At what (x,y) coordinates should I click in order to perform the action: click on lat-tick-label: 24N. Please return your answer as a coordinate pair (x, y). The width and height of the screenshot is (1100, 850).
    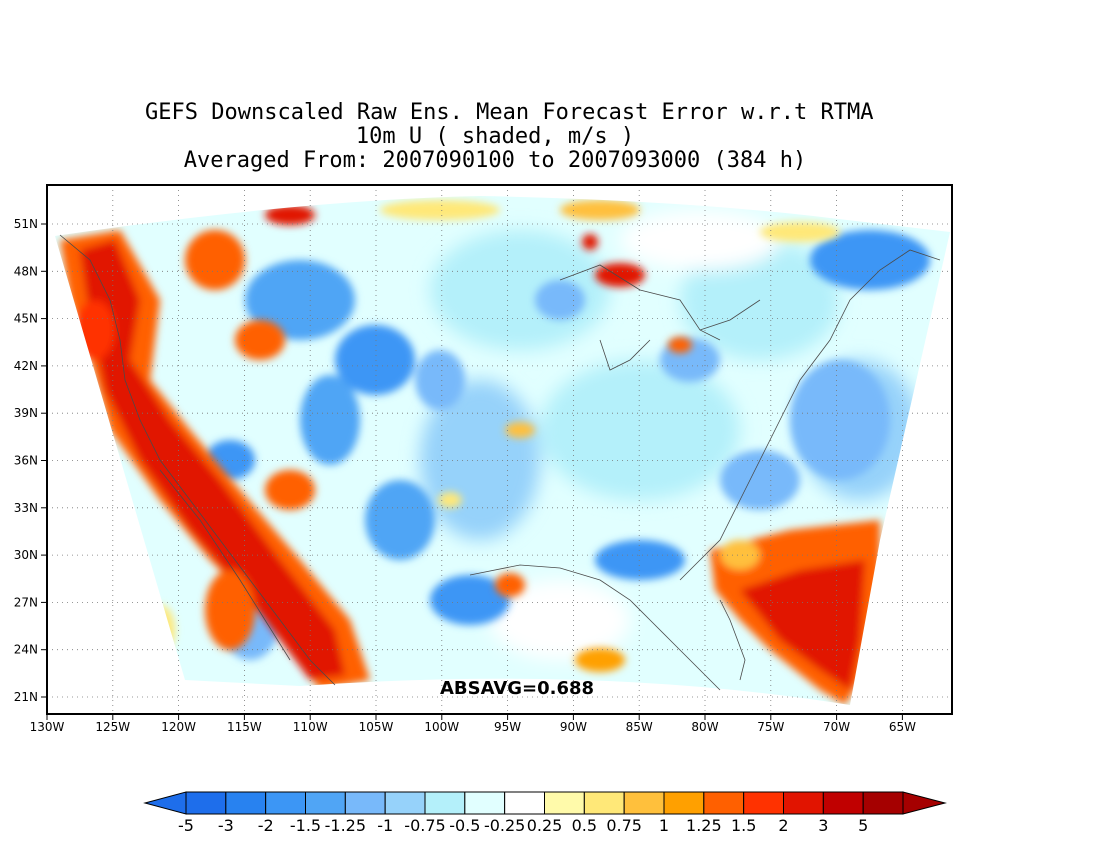
    Looking at the image, I should click on (26, 650).